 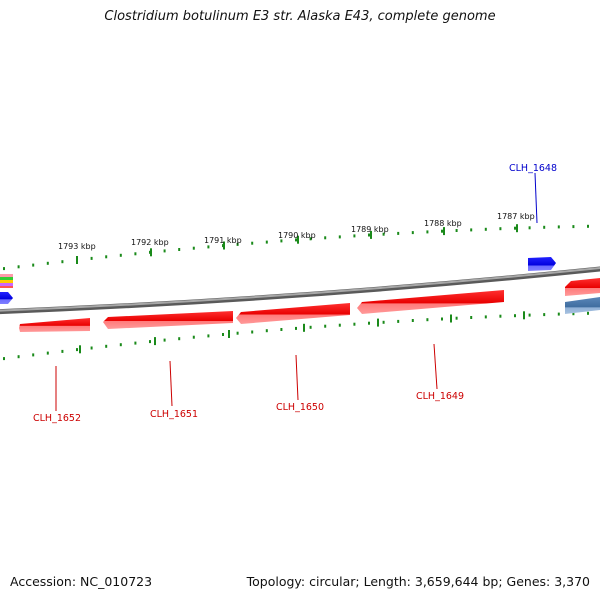 What do you see at coordinates (300, 407) in the screenshot?
I see `gene-label-CLH_1650: CLH_1650` at bounding box center [300, 407].